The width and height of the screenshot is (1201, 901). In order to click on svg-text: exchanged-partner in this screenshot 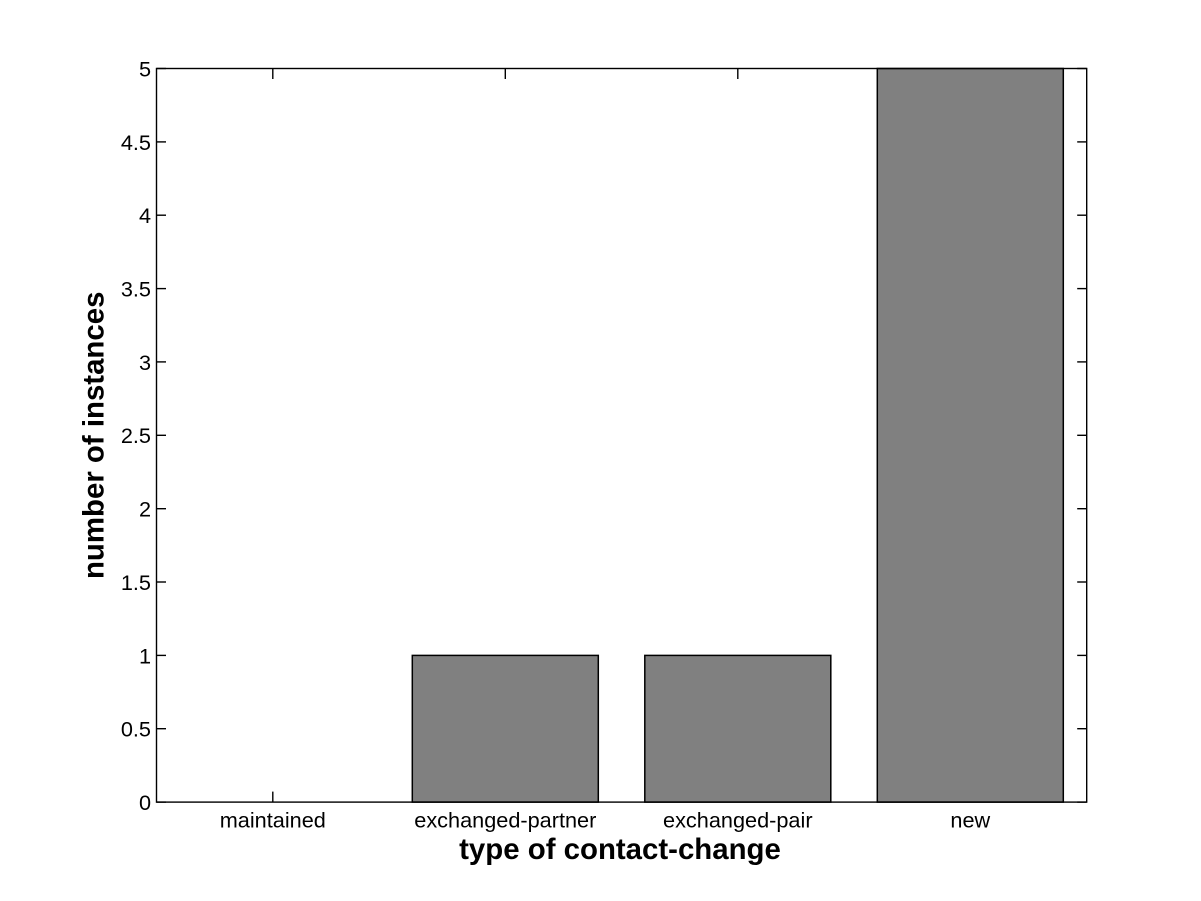, I will do `click(505, 820)`.